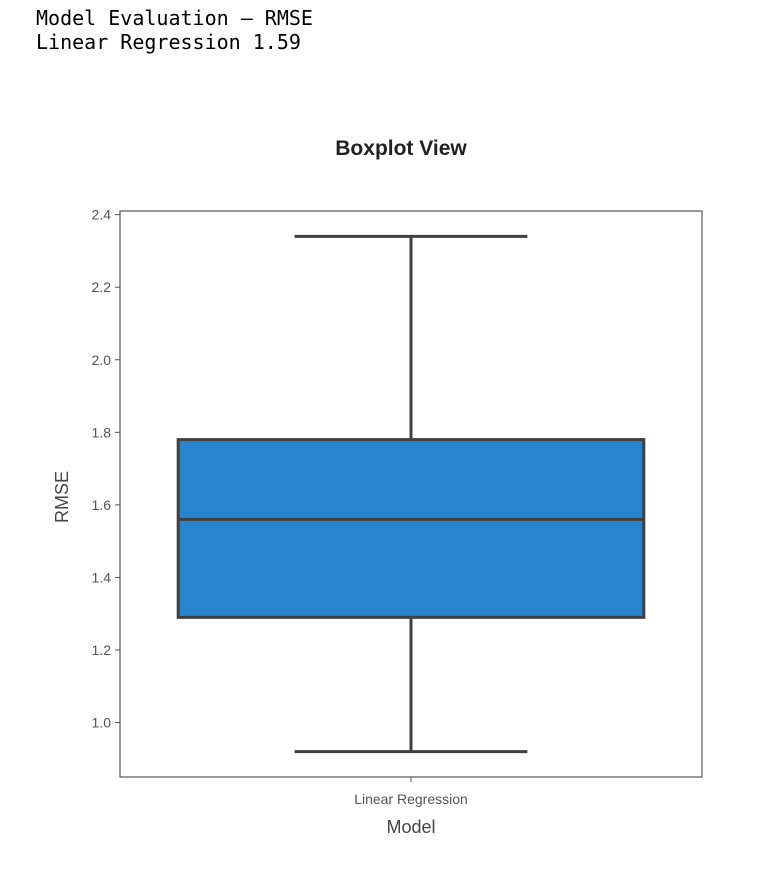 The width and height of the screenshot is (778, 875). What do you see at coordinates (411, 799) in the screenshot?
I see `x-tick-label: Linear Regression` at bounding box center [411, 799].